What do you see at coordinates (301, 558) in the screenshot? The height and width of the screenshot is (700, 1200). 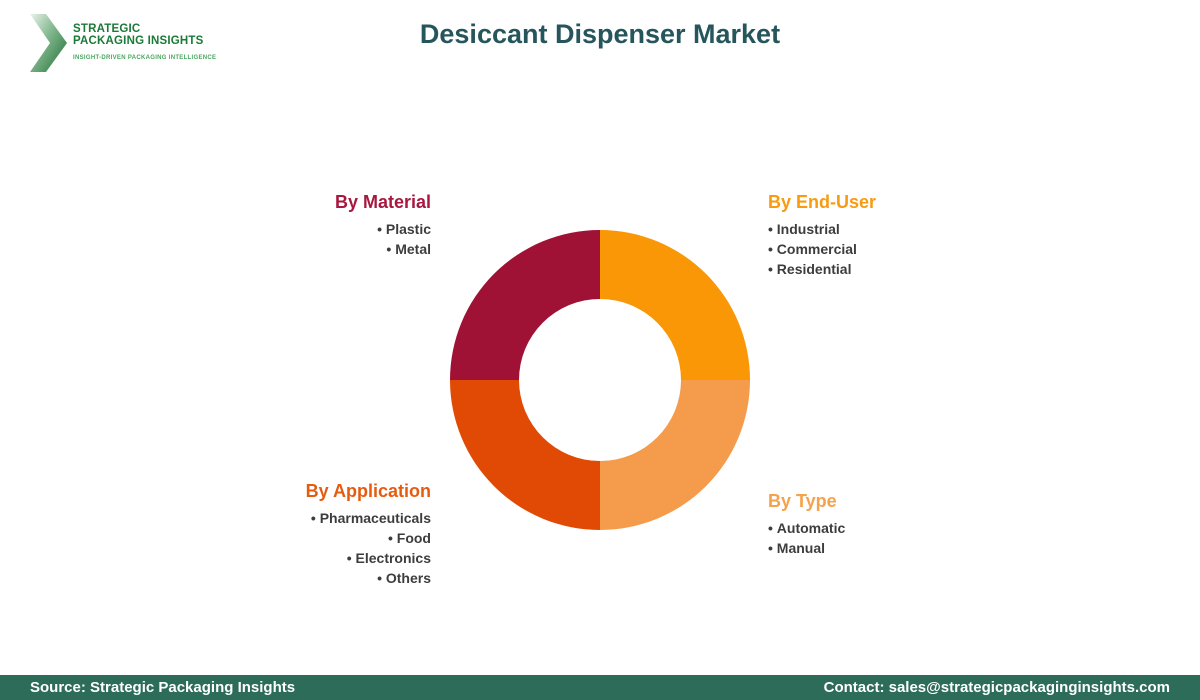 I see `list-item: Electronics` at bounding box center [301, 558].